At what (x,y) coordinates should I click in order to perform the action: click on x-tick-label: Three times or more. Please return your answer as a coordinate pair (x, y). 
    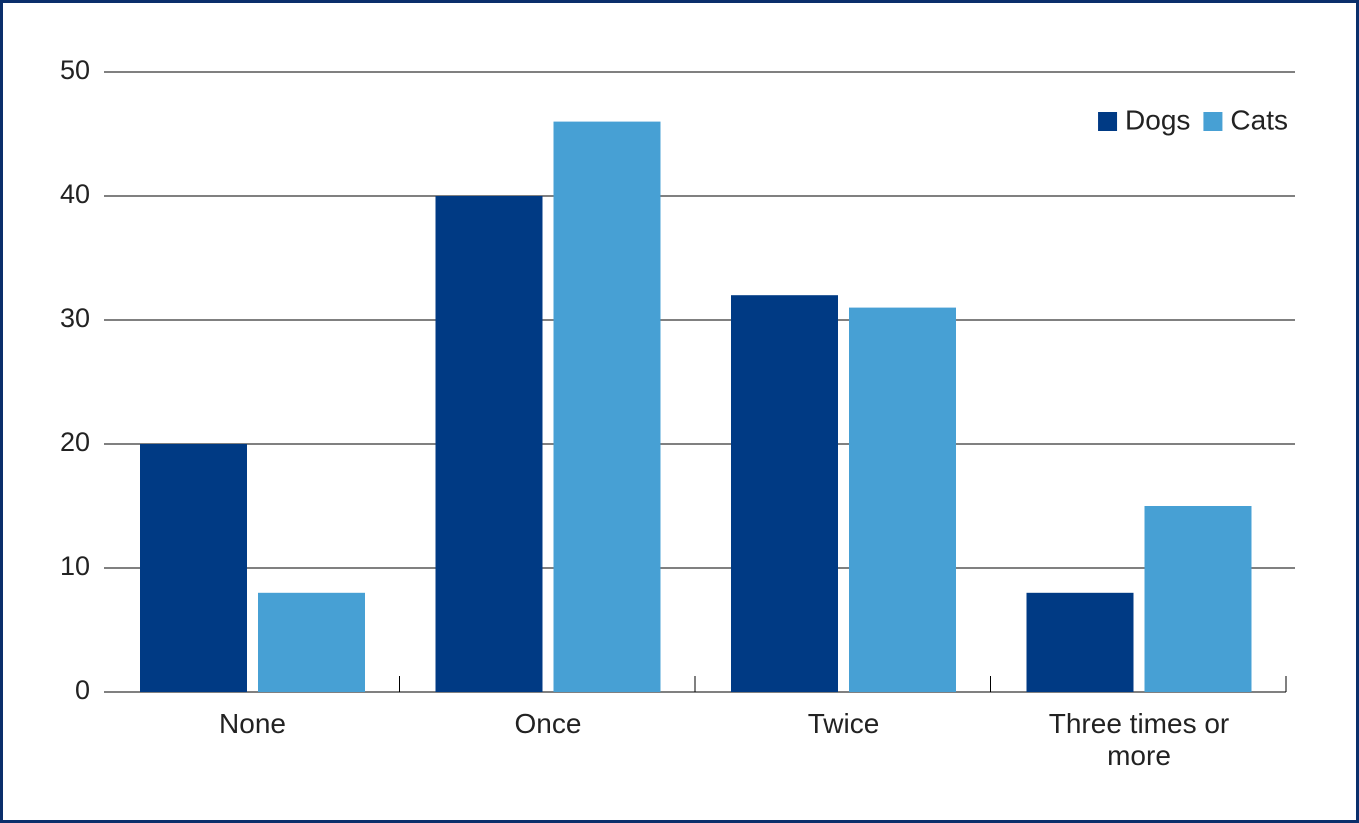
    Looking at the image, I should click on (1139, 739).